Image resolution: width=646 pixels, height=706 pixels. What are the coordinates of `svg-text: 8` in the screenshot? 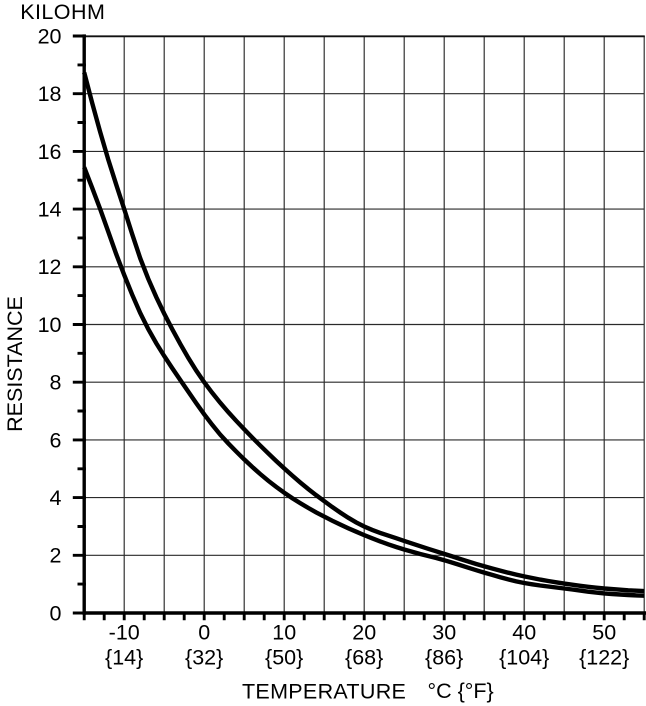 It's located at (56, 383).